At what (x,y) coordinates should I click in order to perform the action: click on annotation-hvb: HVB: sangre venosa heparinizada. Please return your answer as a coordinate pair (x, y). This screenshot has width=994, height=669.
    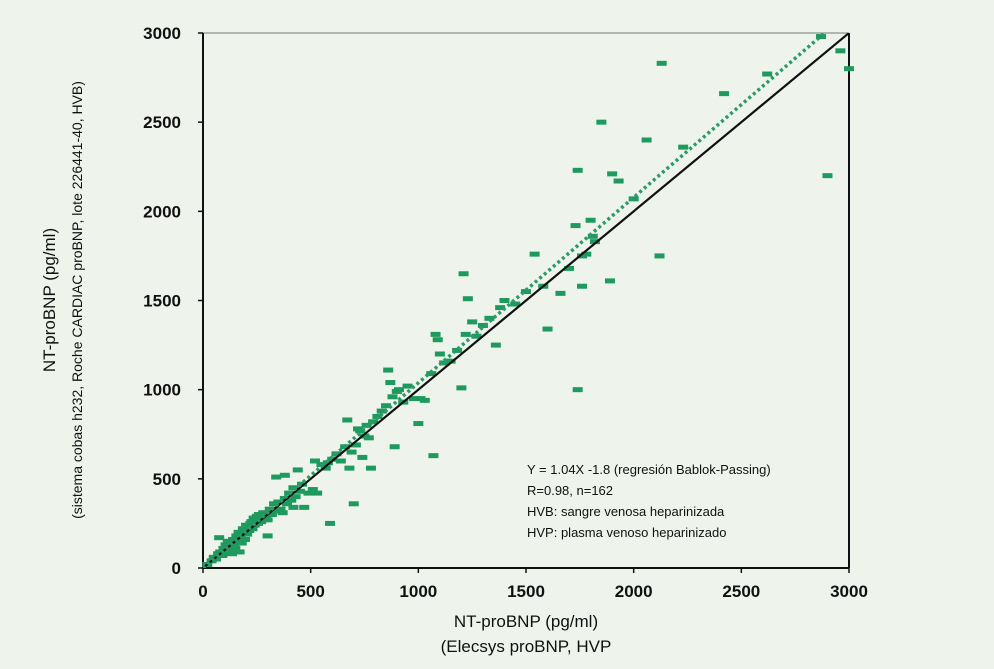
    Looking at the image, I should click on (626, 511).